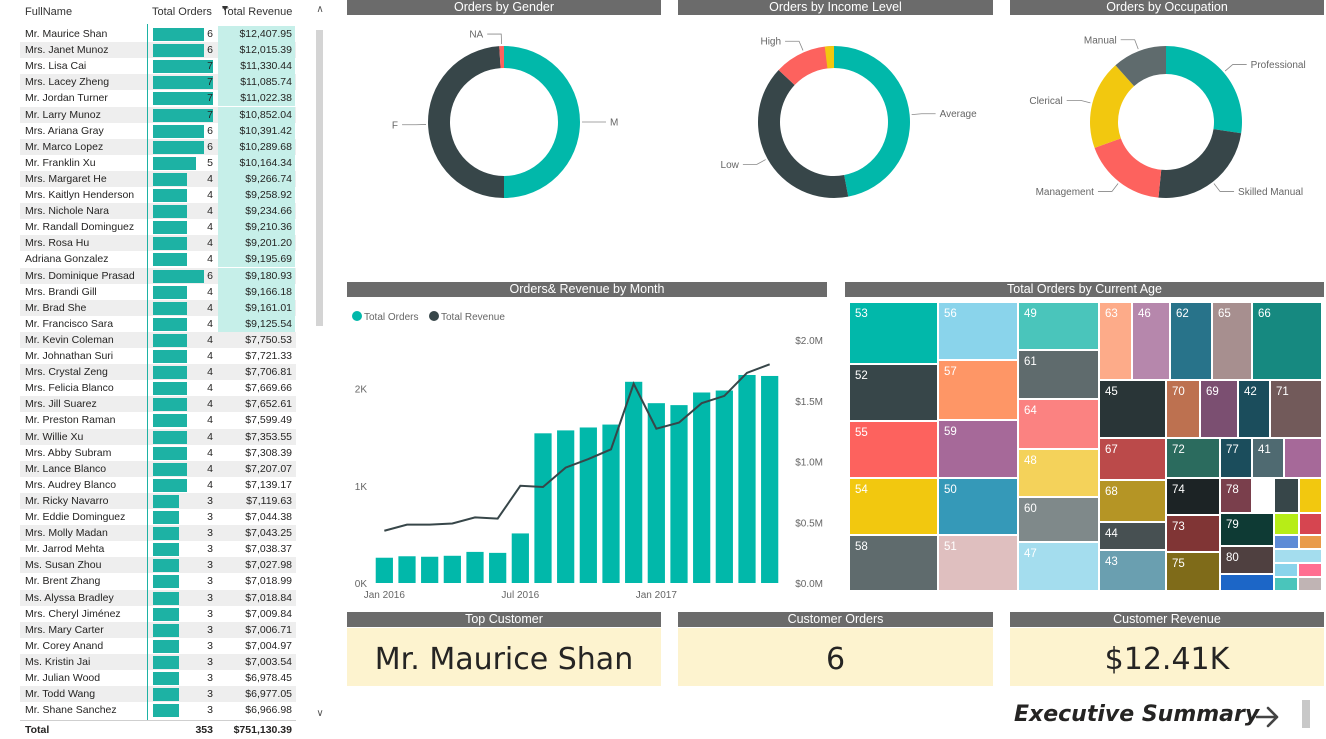 The width and height of the screenshot is (1326, 739). Describe the element at coordinates (1132, 459) in the screenshot. I see `treemap-cell: 67` at that location.